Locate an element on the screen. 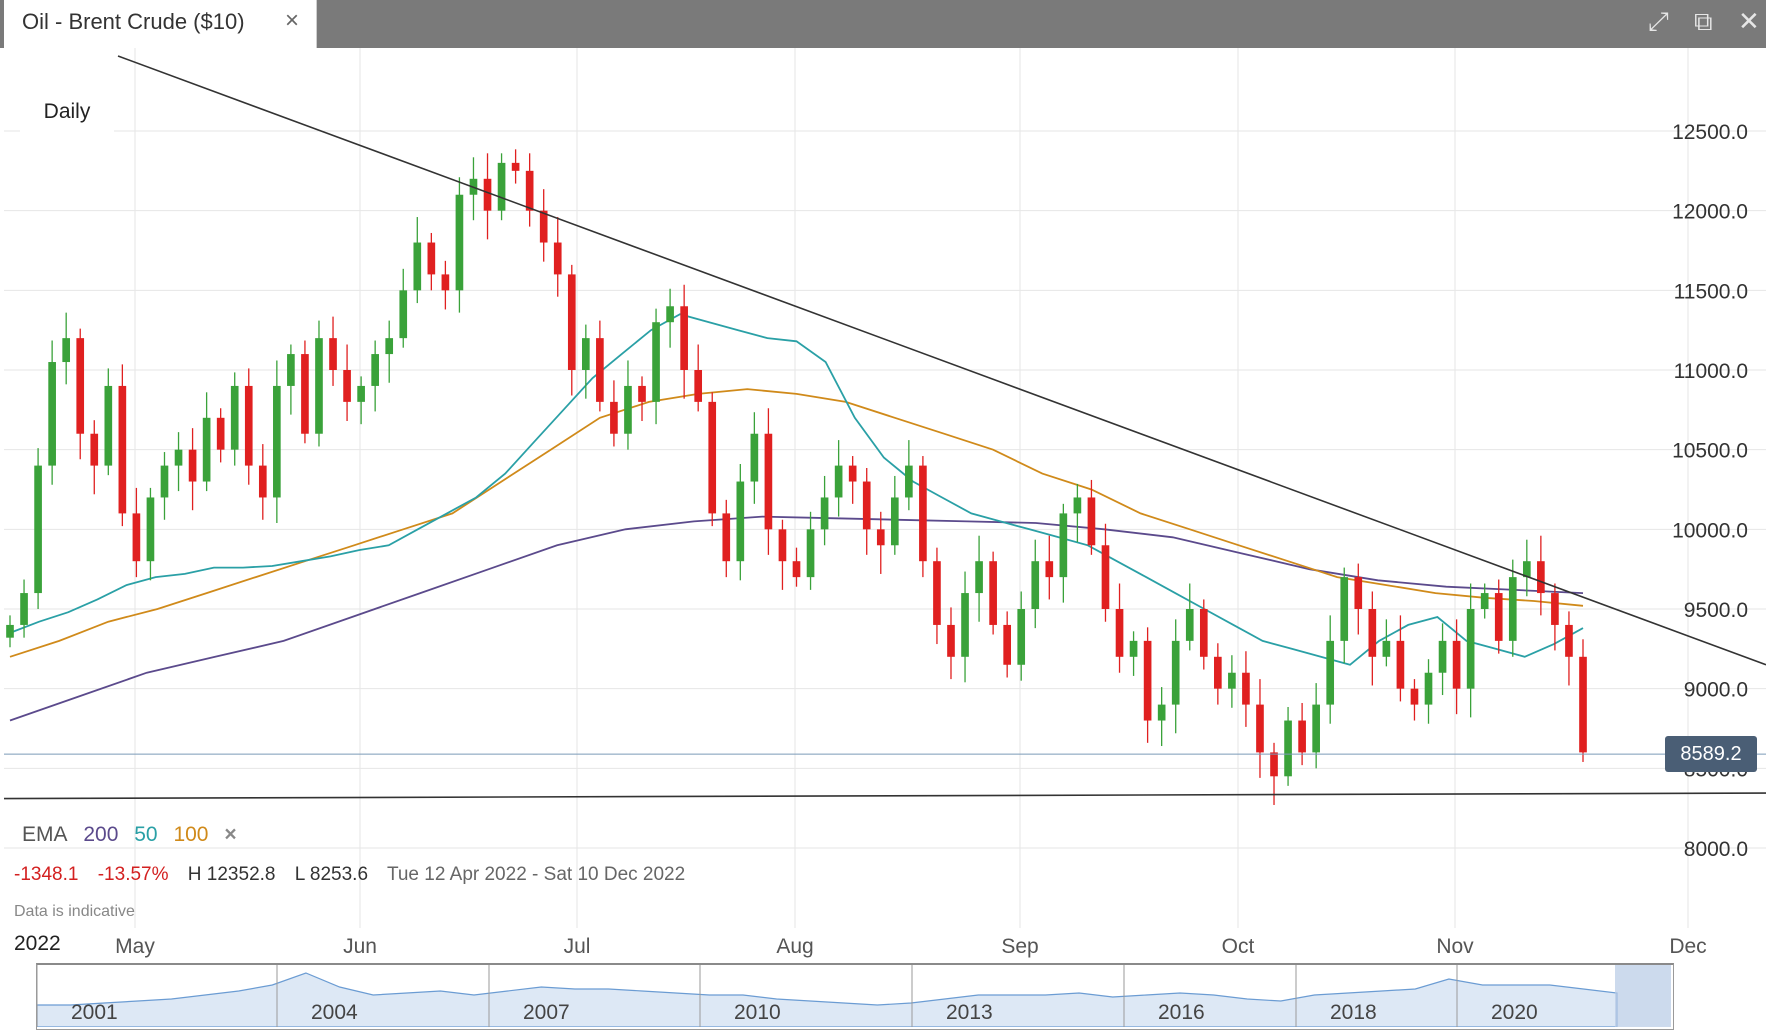 This screenshot has height=1032, width=1766. indicative-note: Data is indicative is located at coordinates (74, 911).